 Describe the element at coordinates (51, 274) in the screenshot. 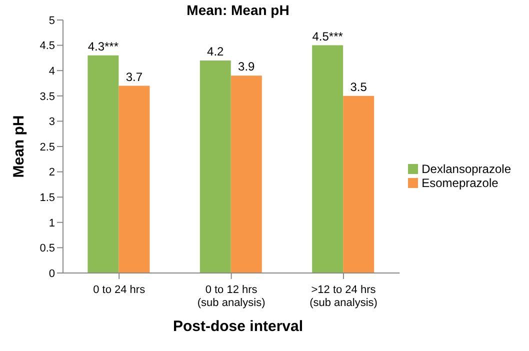

I see `y-tick-label: 0` at that location.